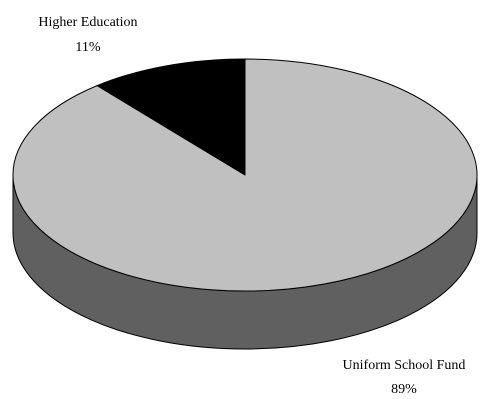 The image size is (482, 399). I want to click on slice-label-higher-education: Higher Education, so click(87, 22).